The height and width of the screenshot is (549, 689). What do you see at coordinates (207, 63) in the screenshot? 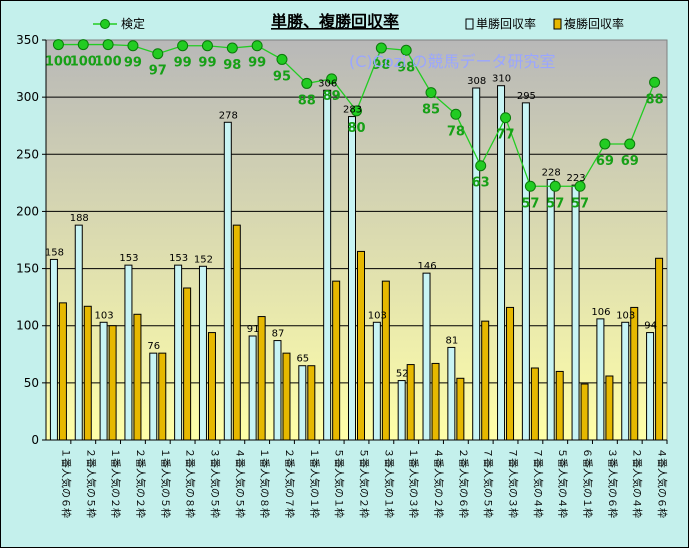
I see `line-kentei-label: 99` at bounding box center [207, 63].